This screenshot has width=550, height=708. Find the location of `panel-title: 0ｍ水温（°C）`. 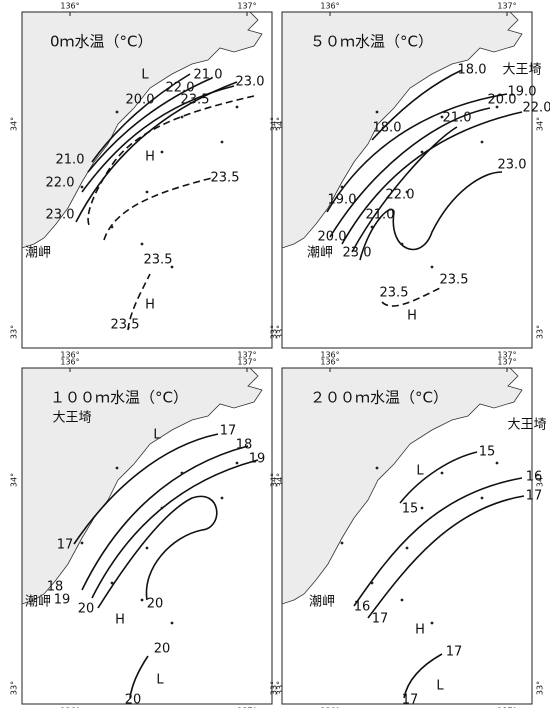

panel-title: 0ｍ水温（°C） is located at coordinates (101, 42).